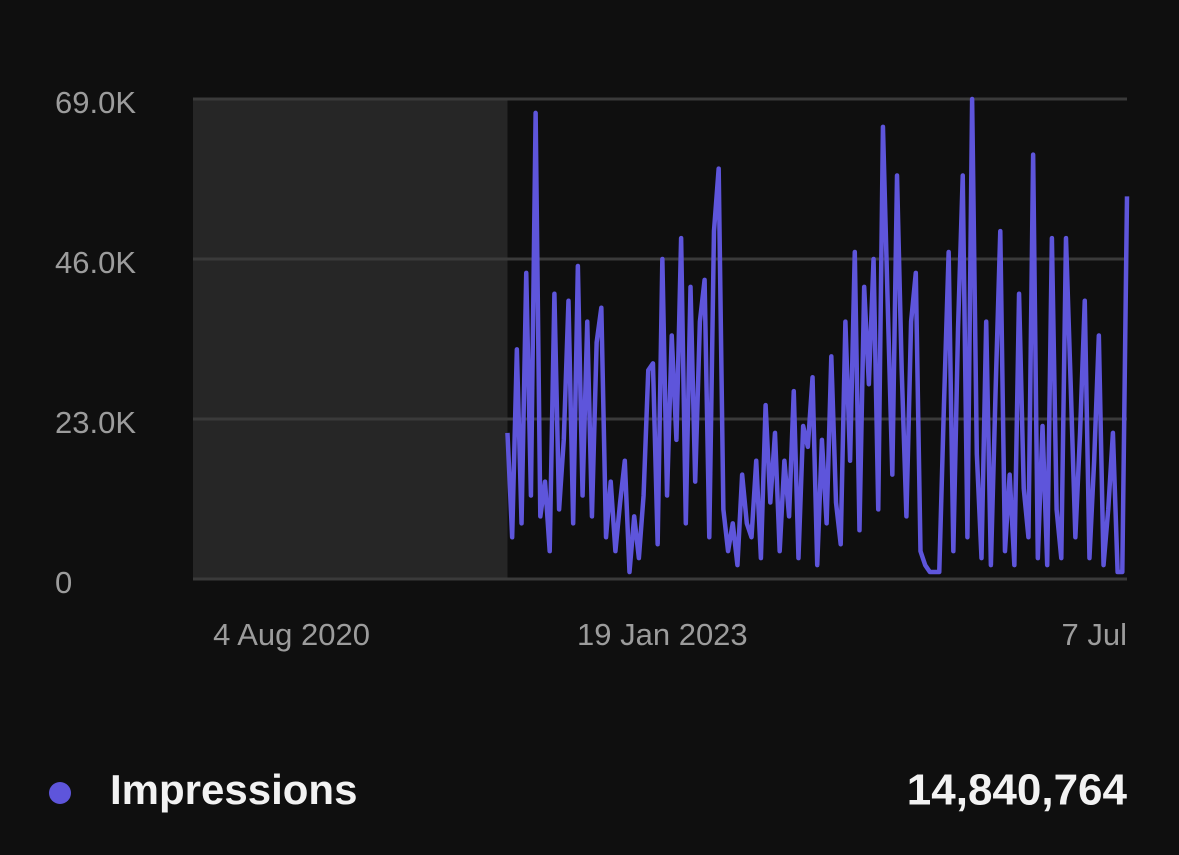 This screenshot has width=1179, height=855. What do you see at coordinates (662, 634) in the screenshot?
I see `x-tick-label: 19 Jan 2023` at bounding box center [662, 634].